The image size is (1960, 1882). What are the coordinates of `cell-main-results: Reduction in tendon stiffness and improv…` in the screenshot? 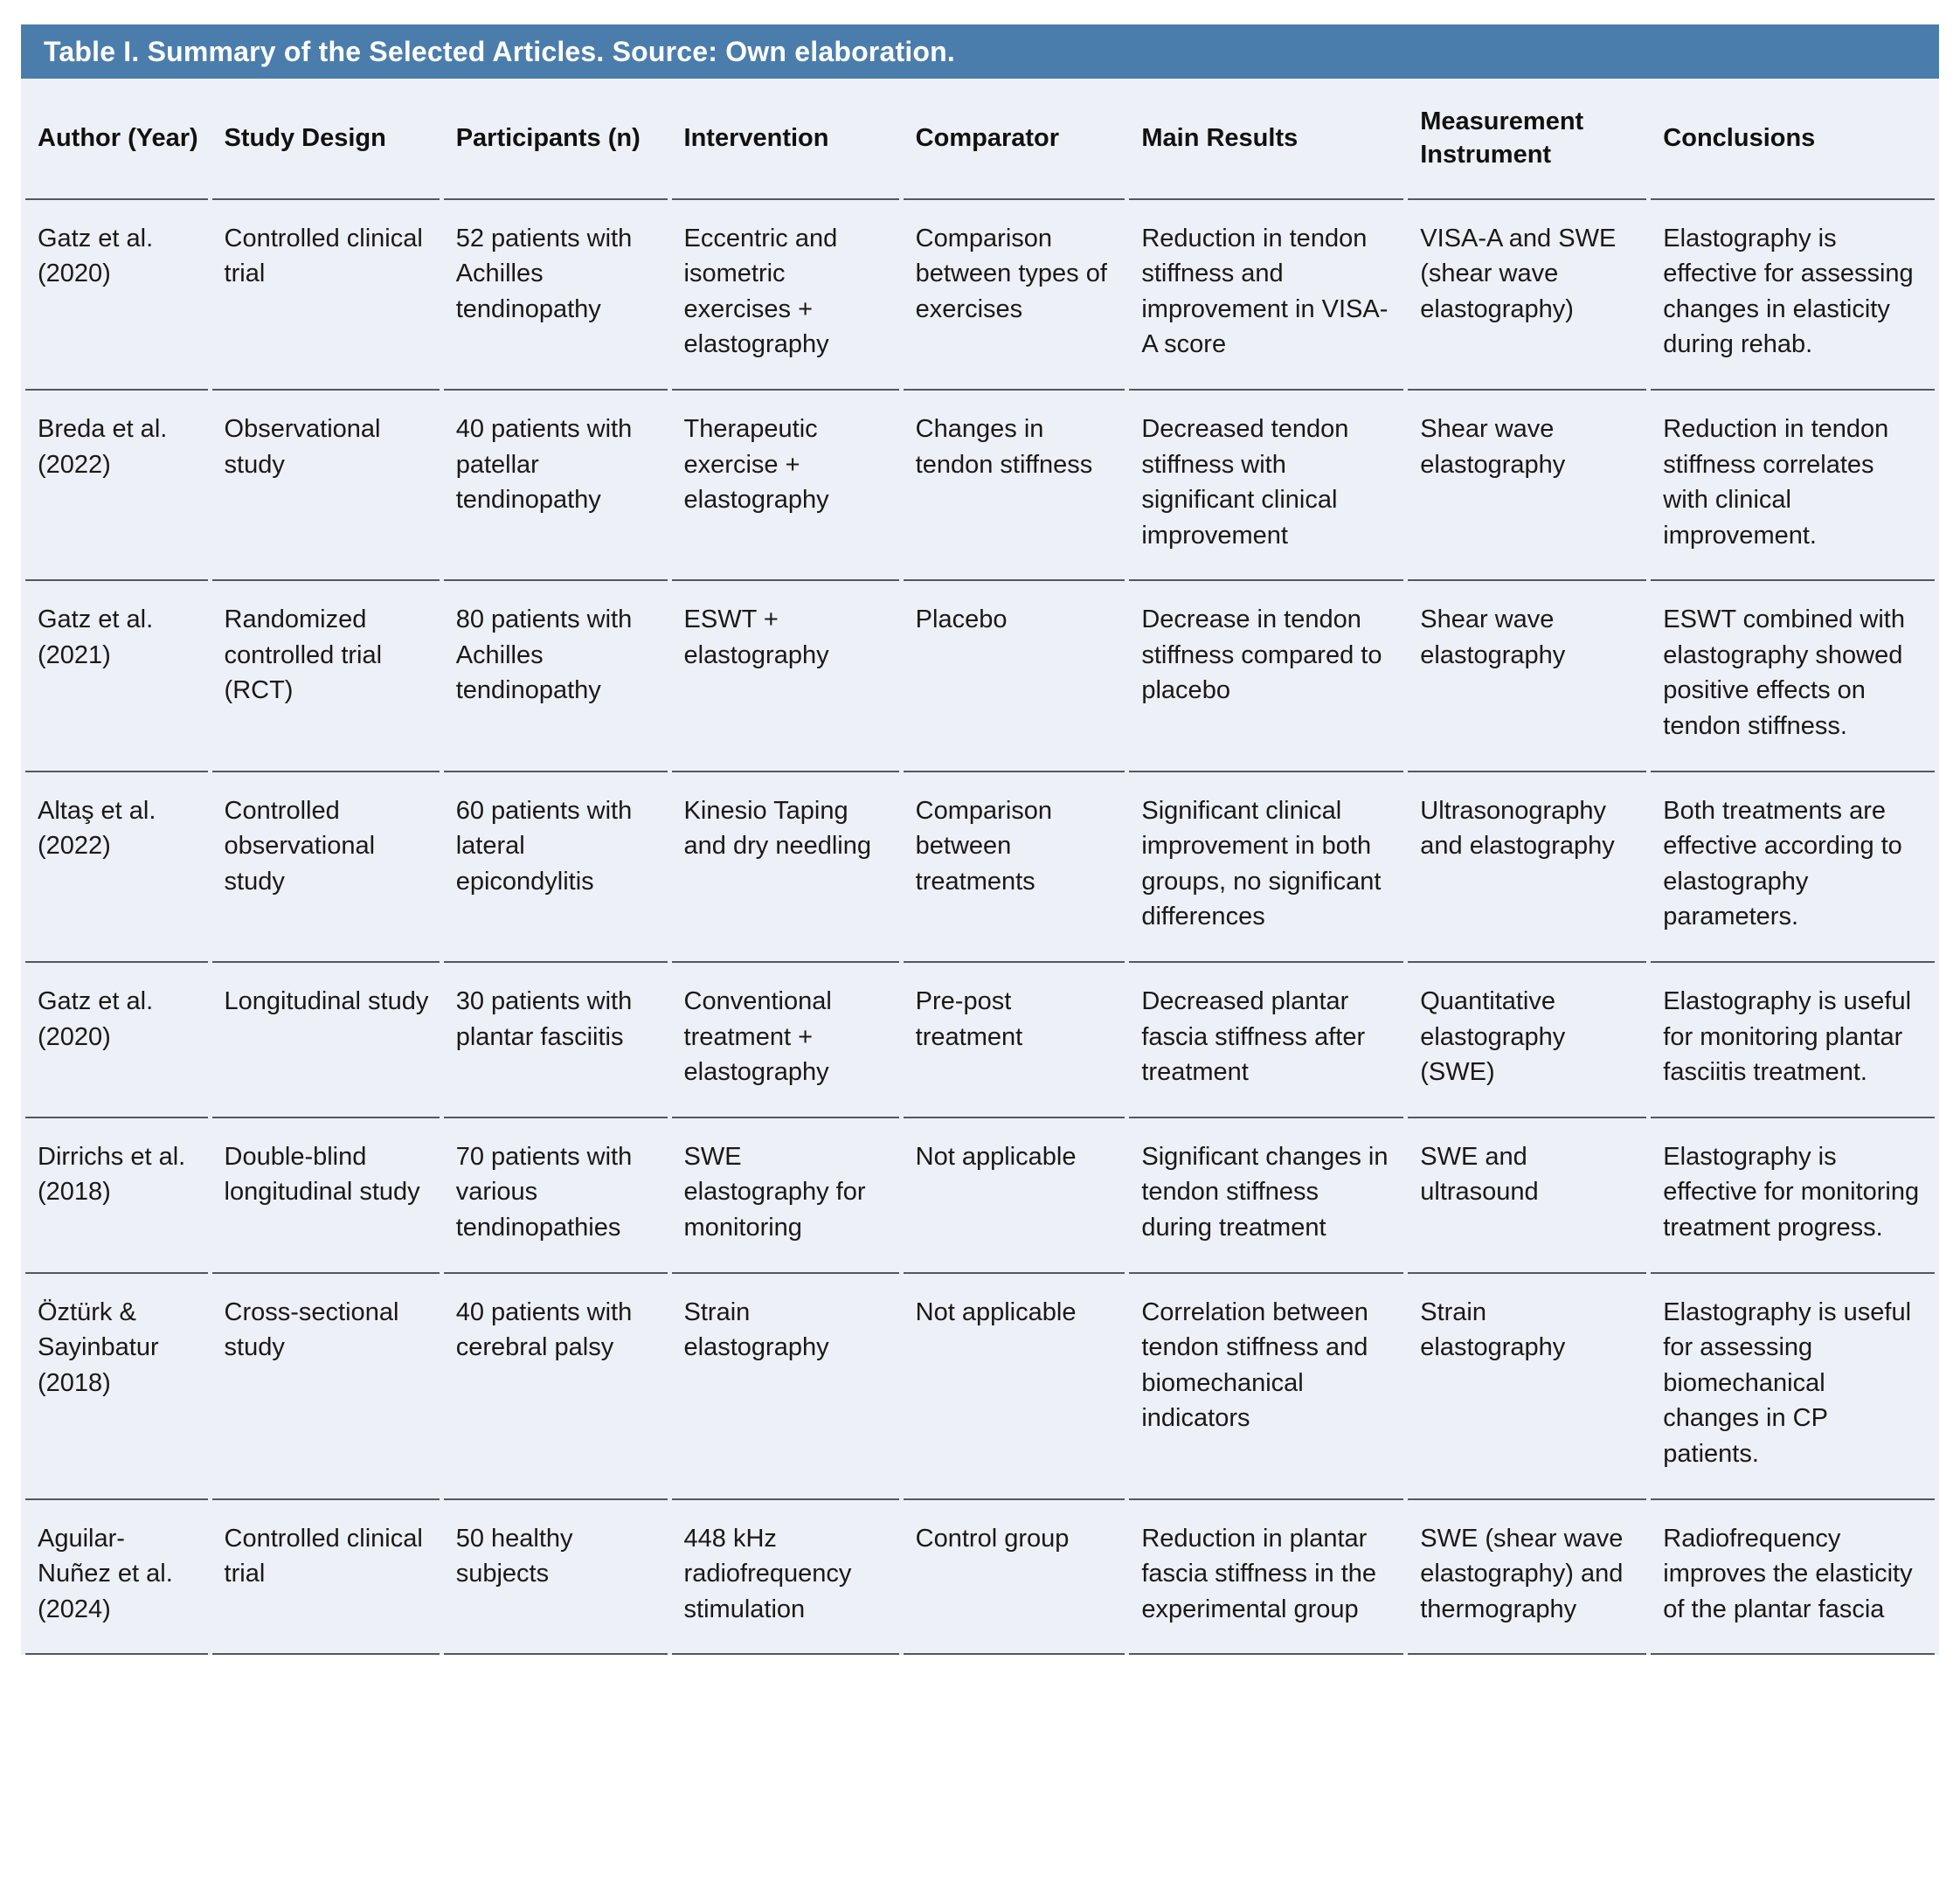 It's located at (1266, 295).